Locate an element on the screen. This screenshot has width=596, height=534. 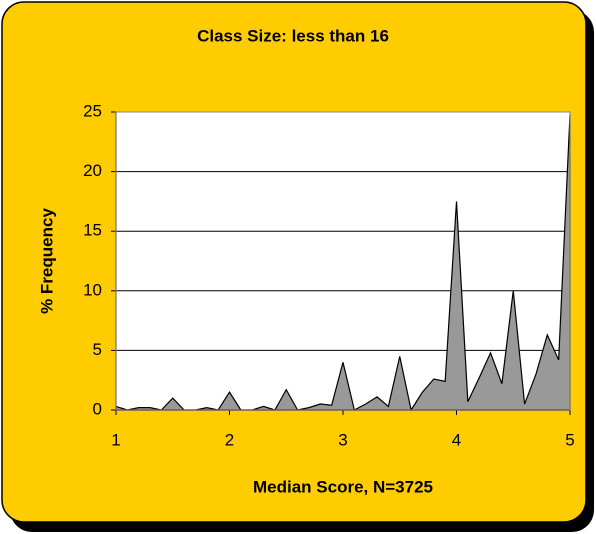
x-tick-label: 1 is located at coordinates (115, 439).